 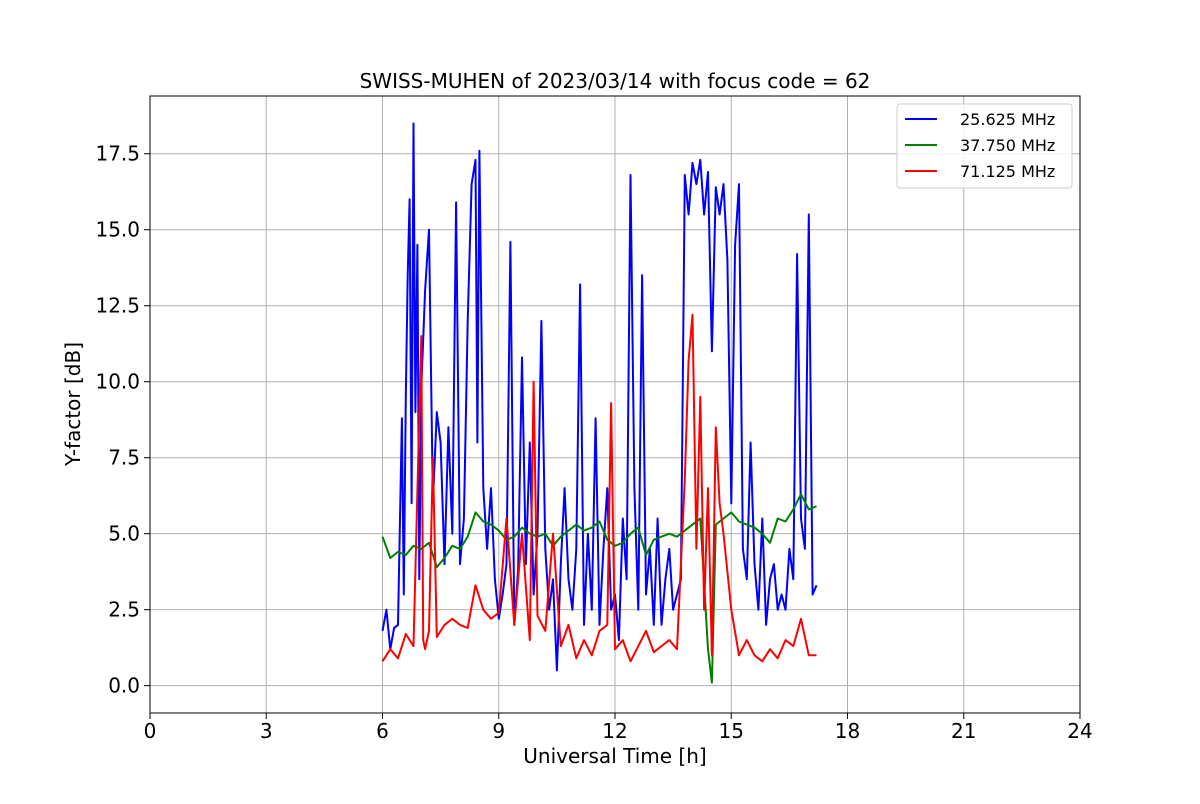 I want to click on legend-label-3: 71.125 MHz, so click(x=1007, y=171).